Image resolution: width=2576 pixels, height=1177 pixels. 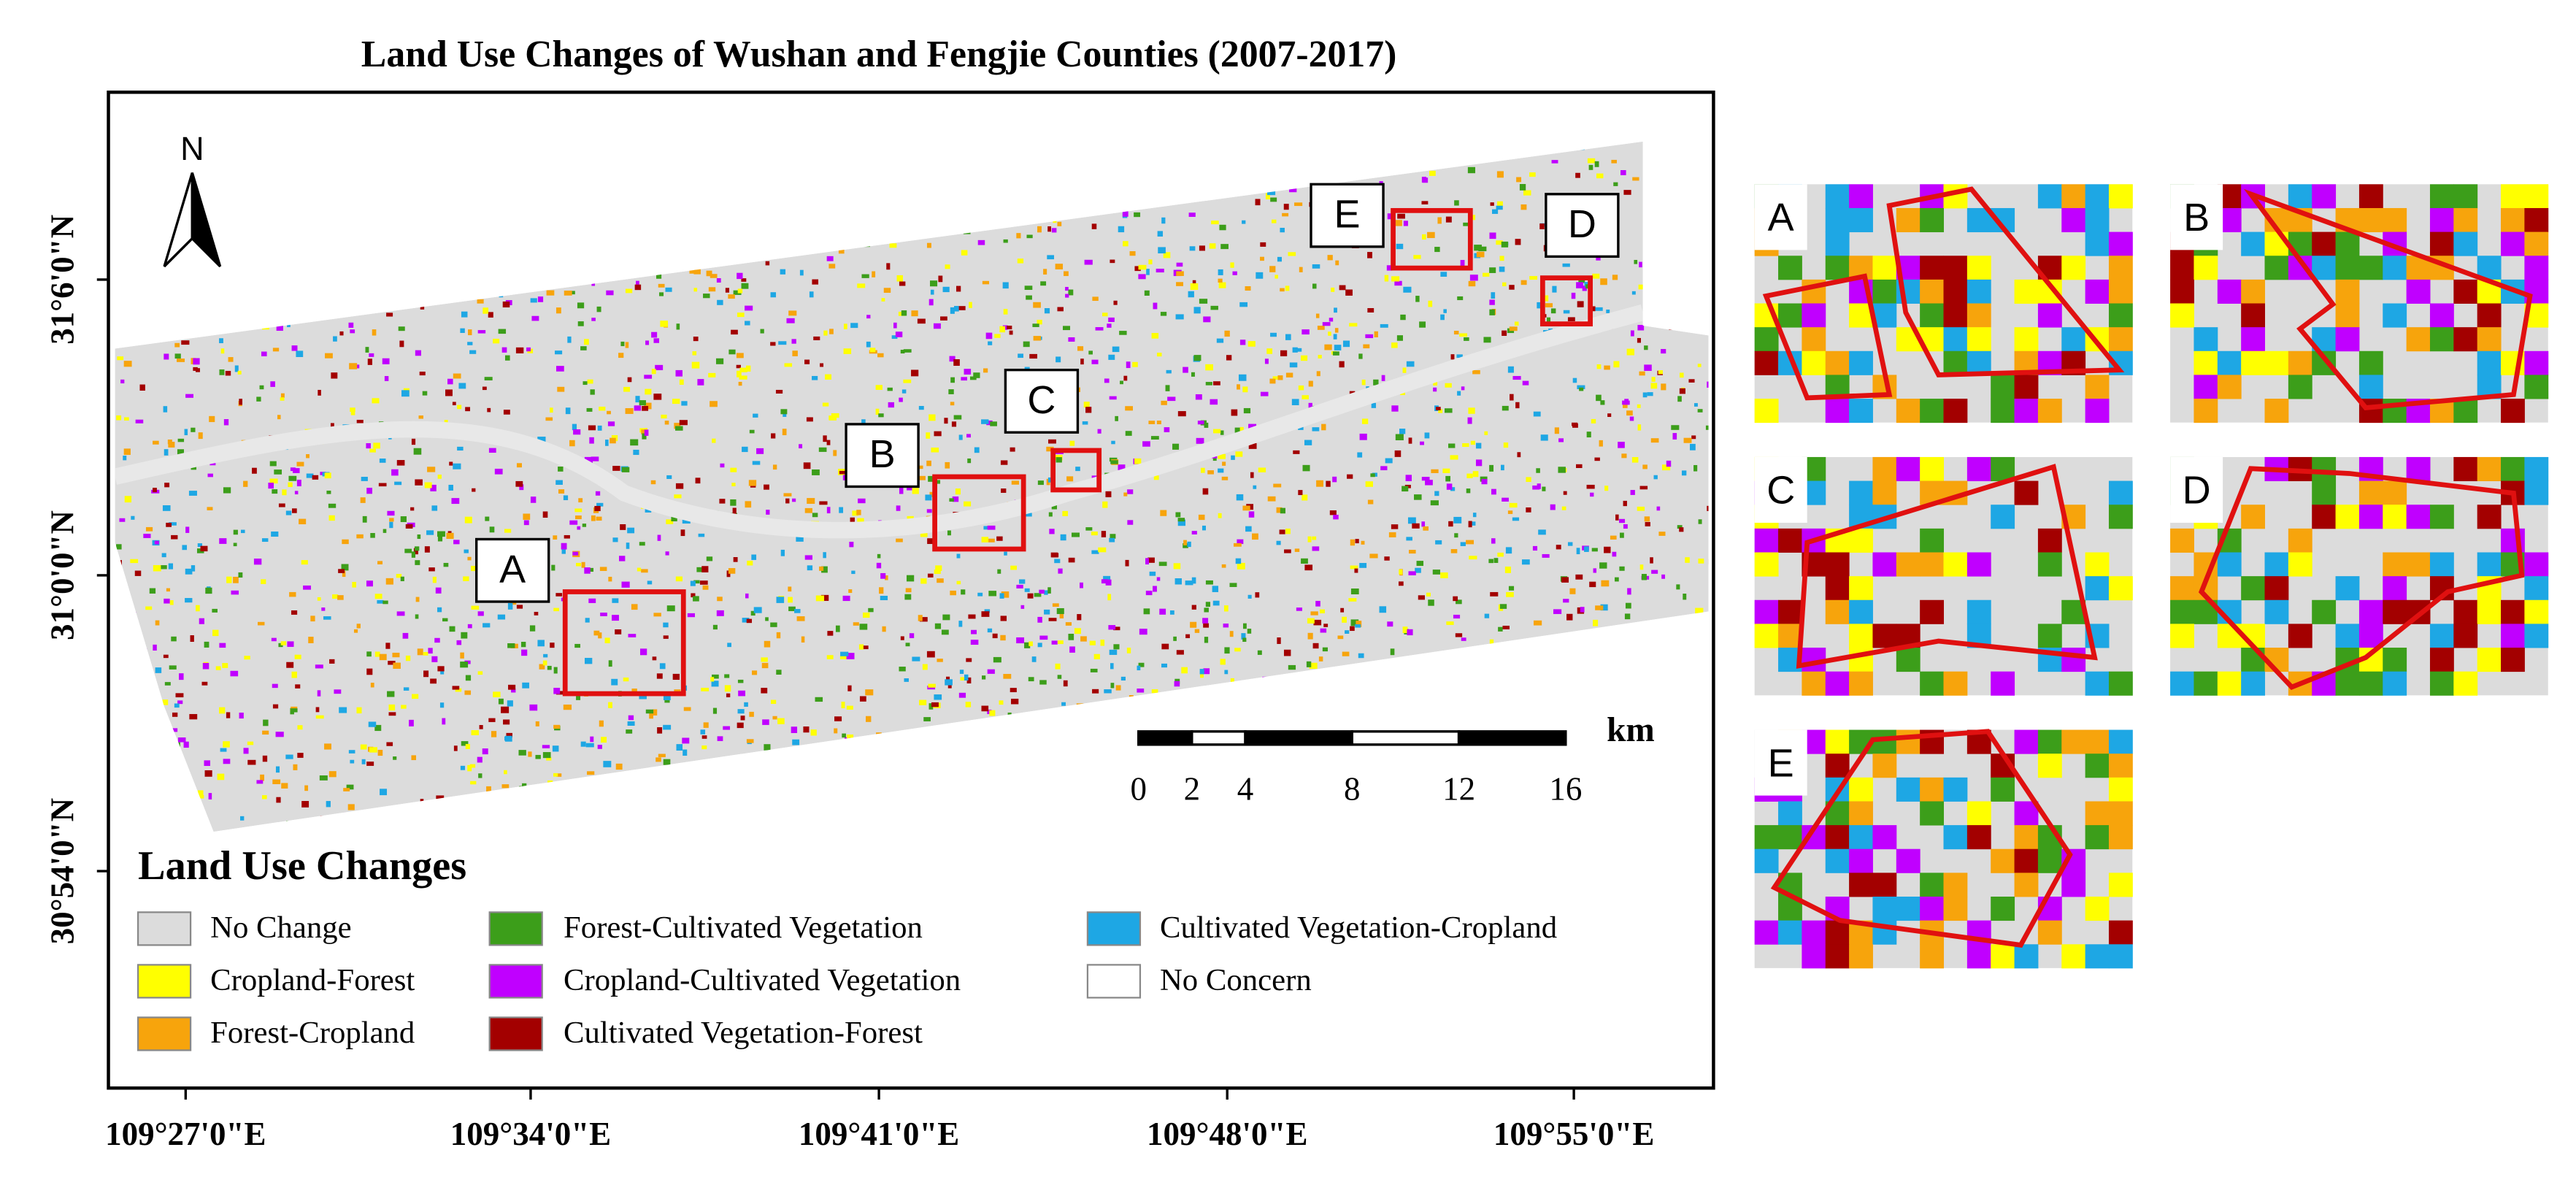 I want to click on inset-outline, so click(x=1947, y=566).